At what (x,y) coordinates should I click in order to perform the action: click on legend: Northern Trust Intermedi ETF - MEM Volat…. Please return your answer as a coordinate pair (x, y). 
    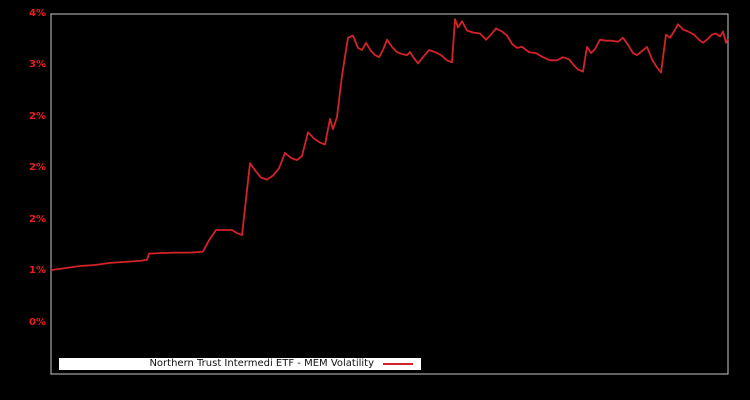
    Looking at the image, I should click on (240, 364).